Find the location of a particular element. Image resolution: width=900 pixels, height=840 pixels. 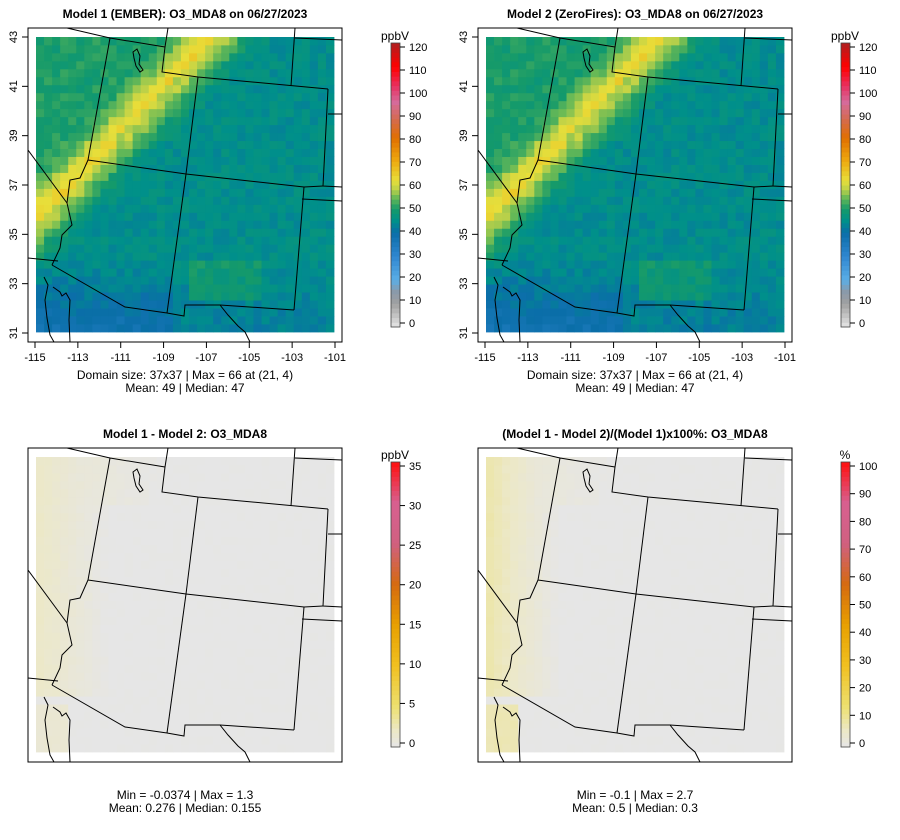

heatmap-cells is located at coordinates (635, 185).